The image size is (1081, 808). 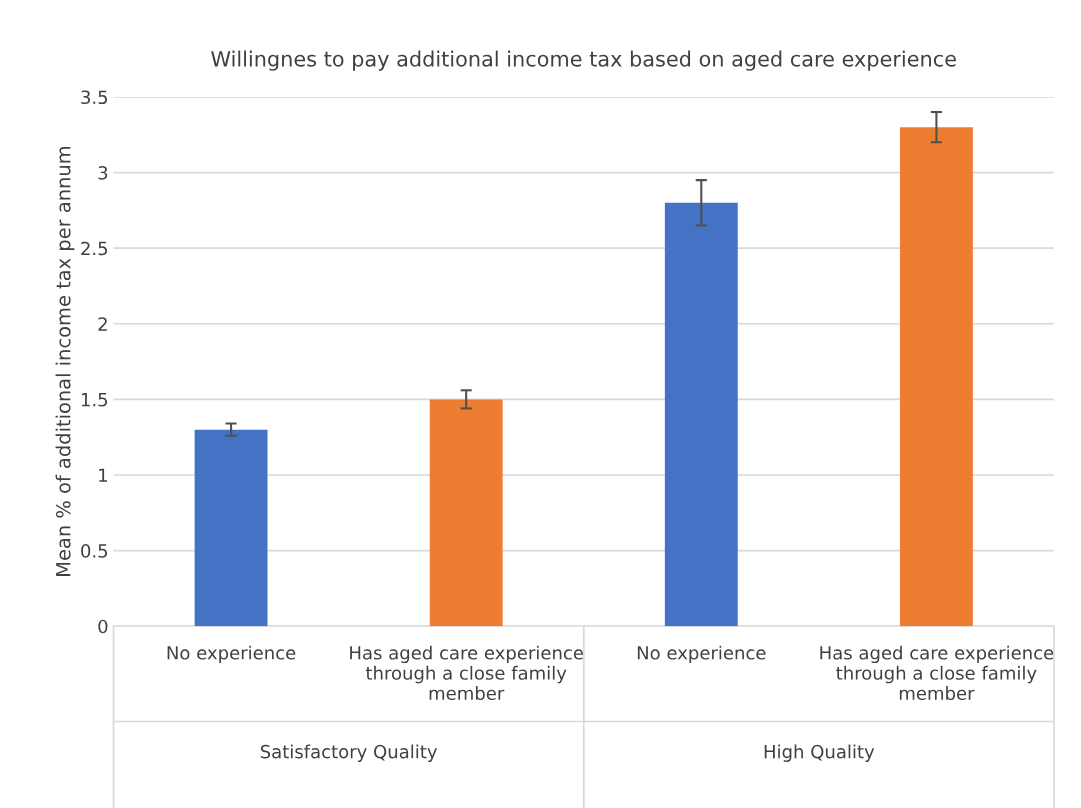 What do you see at coordinates (819, 753) in the screenshot?
I see `text: High Quality` at bounding box center [819, 753].